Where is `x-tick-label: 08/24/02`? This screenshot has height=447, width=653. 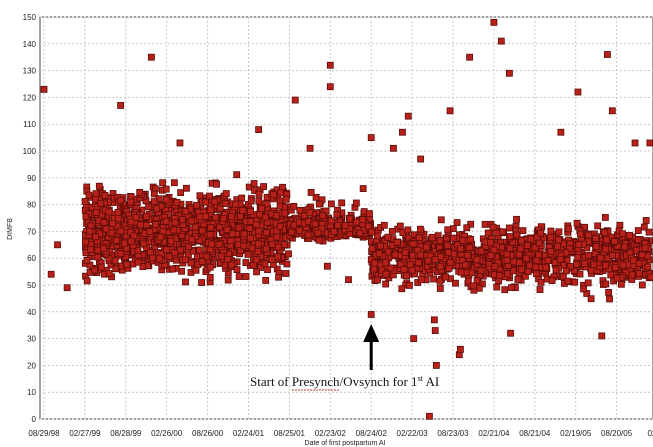 x-tick-label: 08/24/02 is located at coordinates (372, 433).